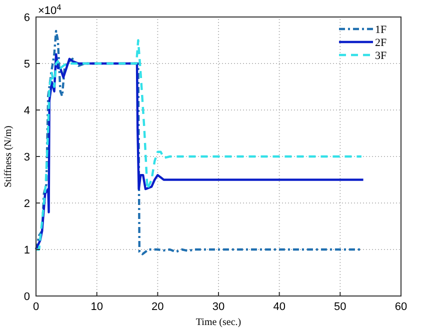 This screenshot has width=429, height=329. I want to click on x-tick-label: 50, so click(340, 307).